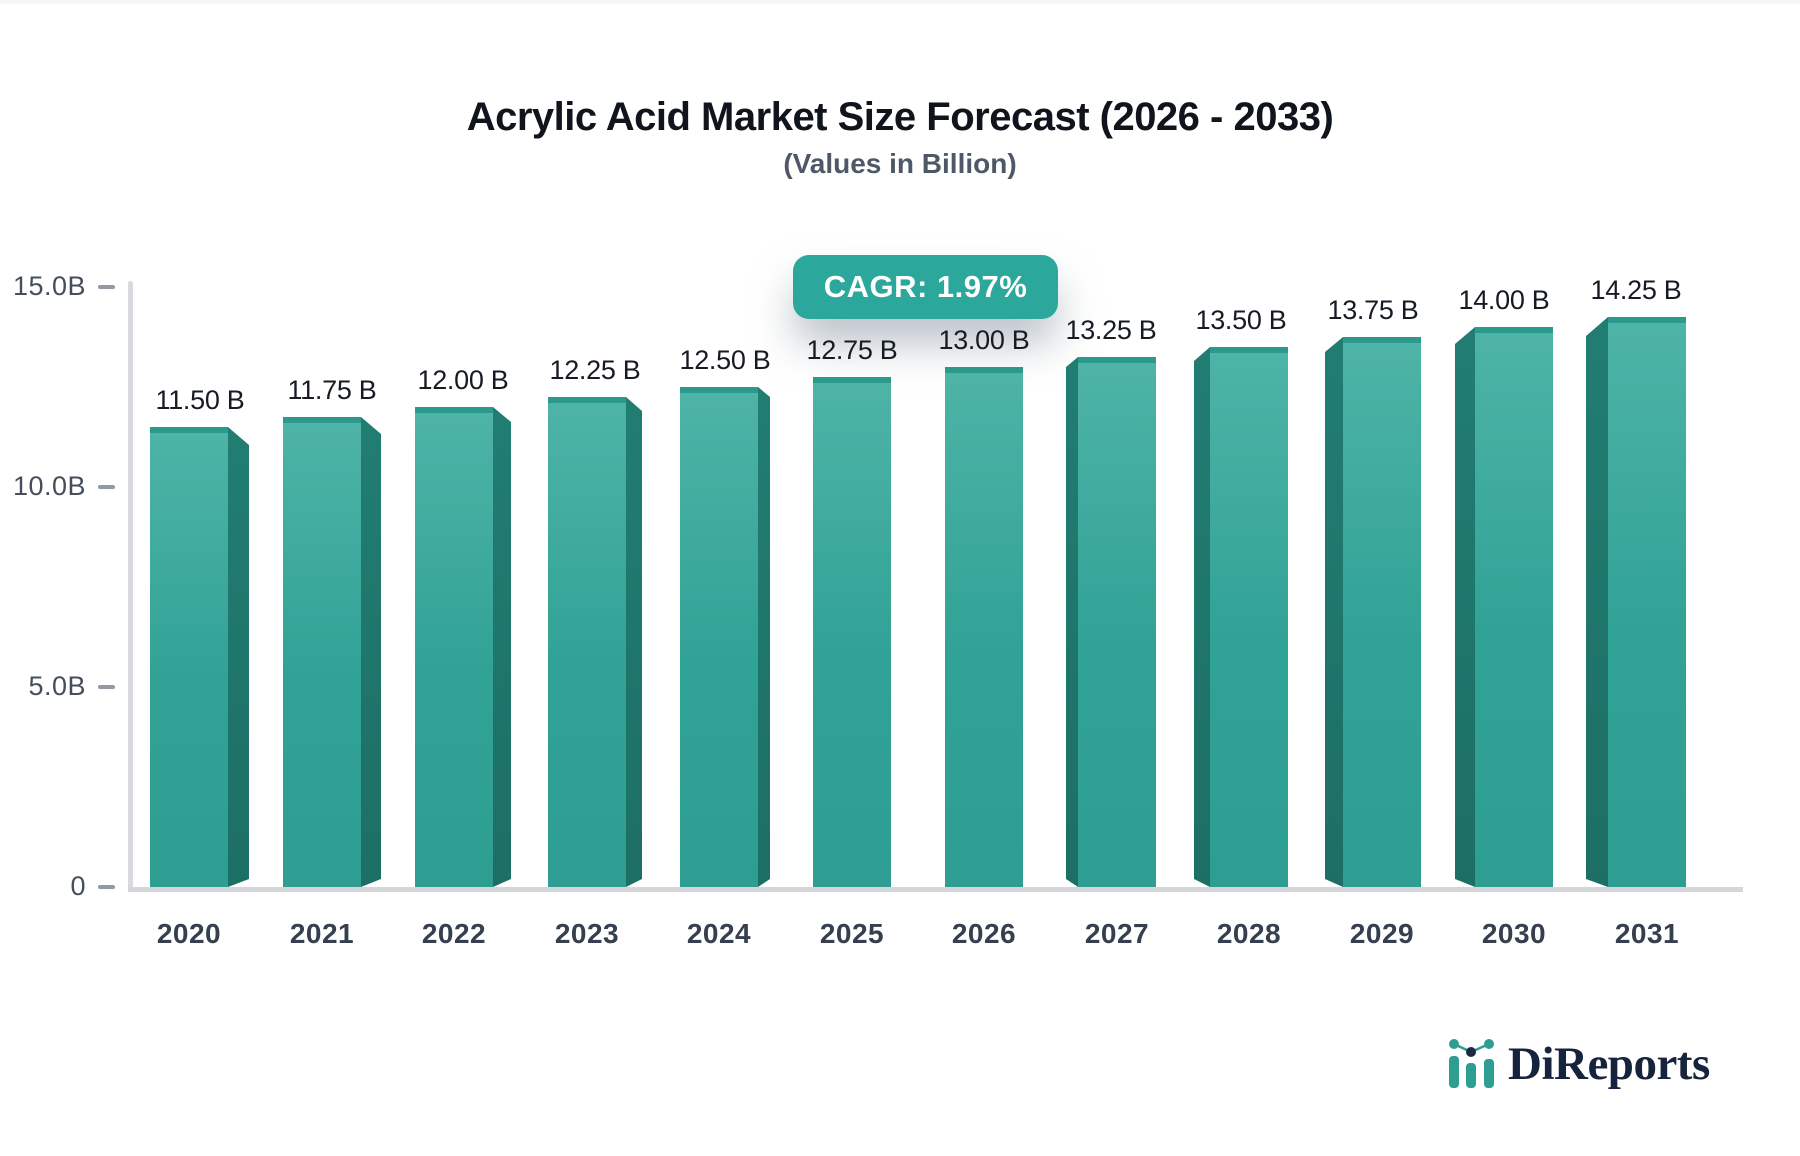 The height and width of the screenshot is (1156, 1800). I want to click on mini-bar-chart-icon, so click(1471, 1063).